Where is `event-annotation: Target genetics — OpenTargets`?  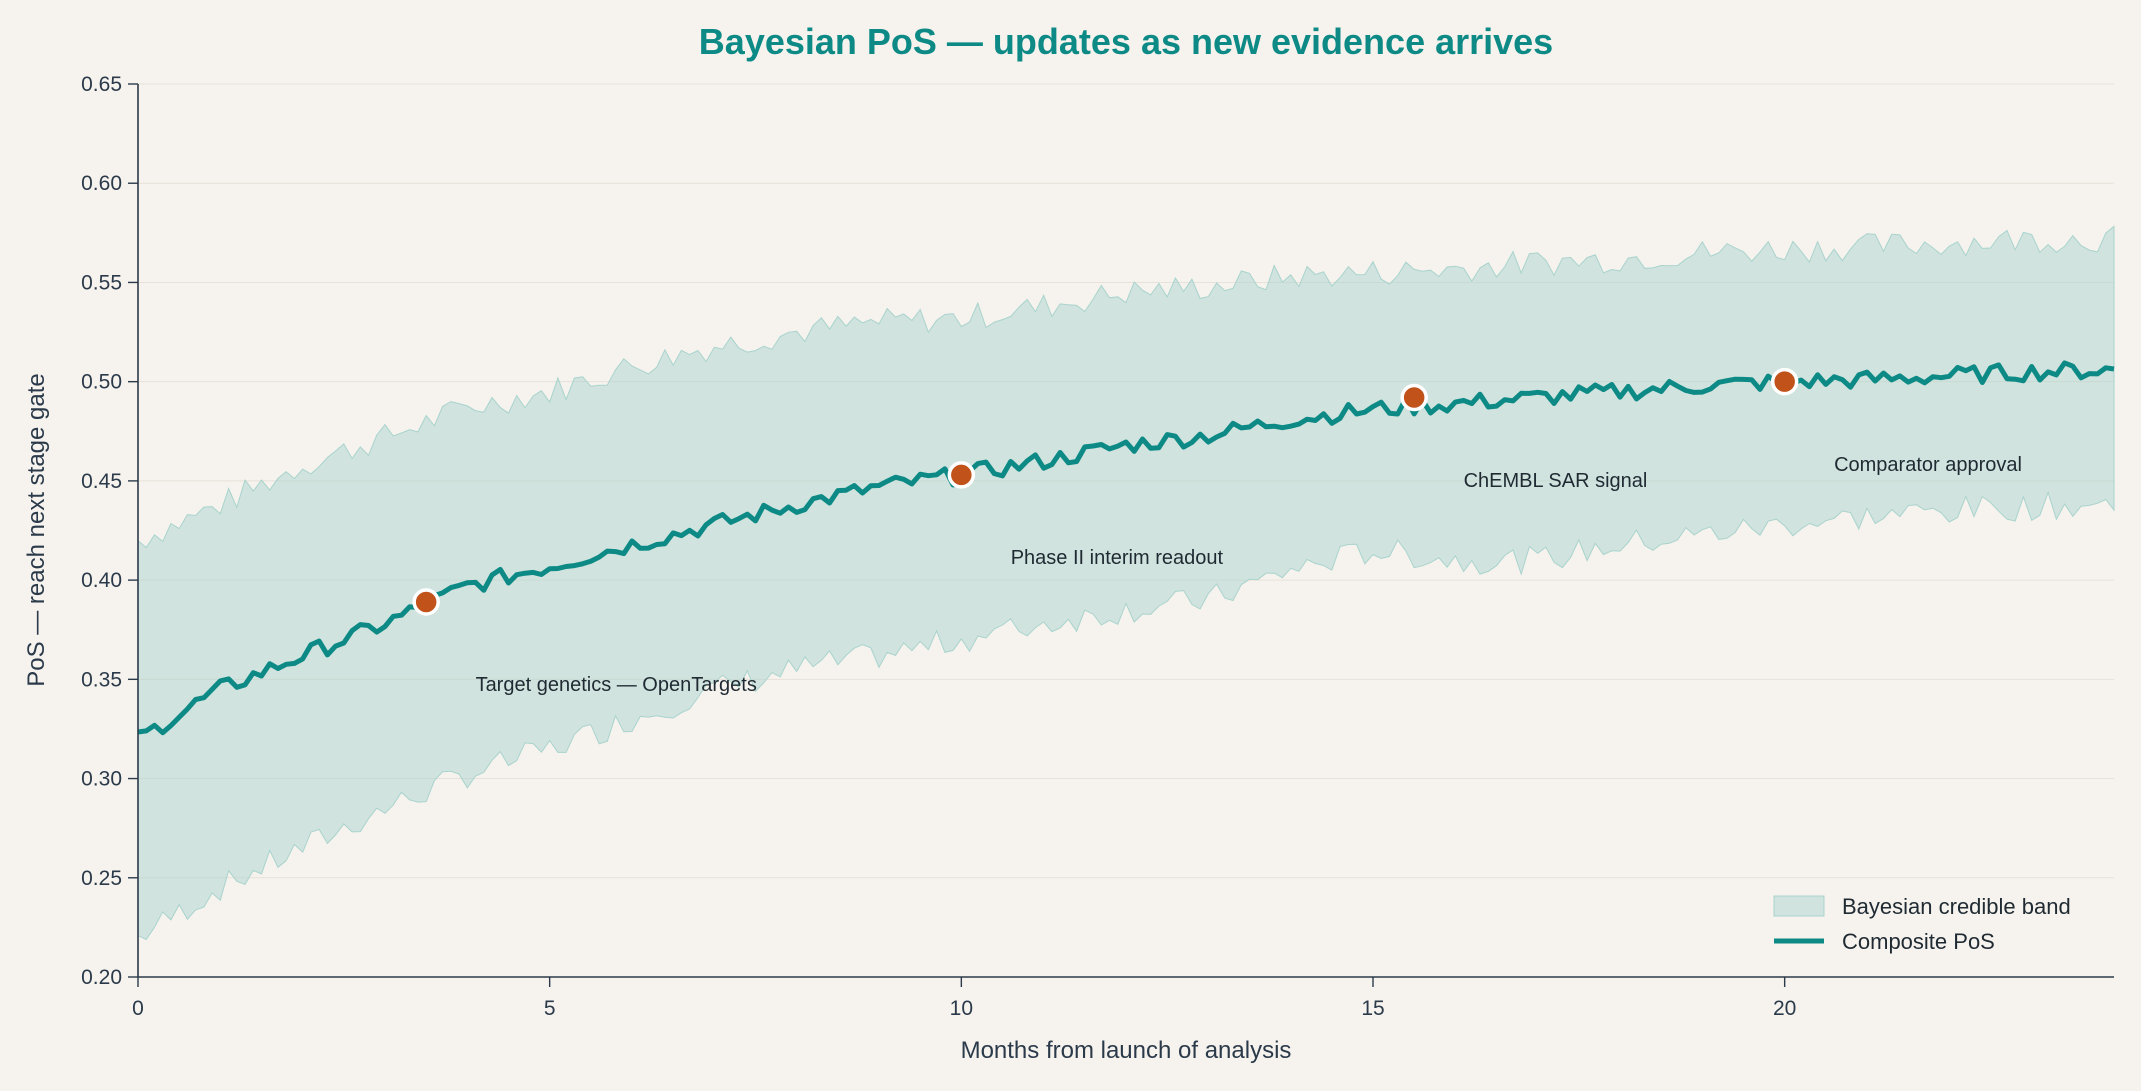 event-annotation: Target genetics — OpenTargets is located at coordinates (616, 685).